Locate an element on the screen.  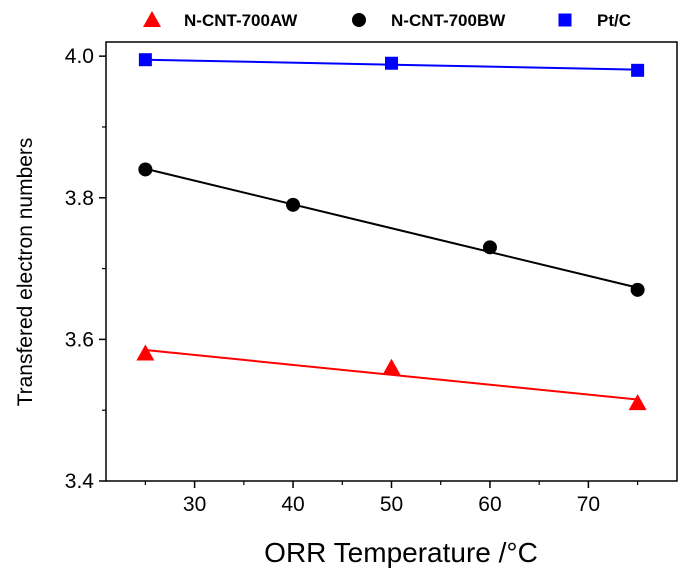
legend-item: Pt/C is located at coordinates (594, 20).